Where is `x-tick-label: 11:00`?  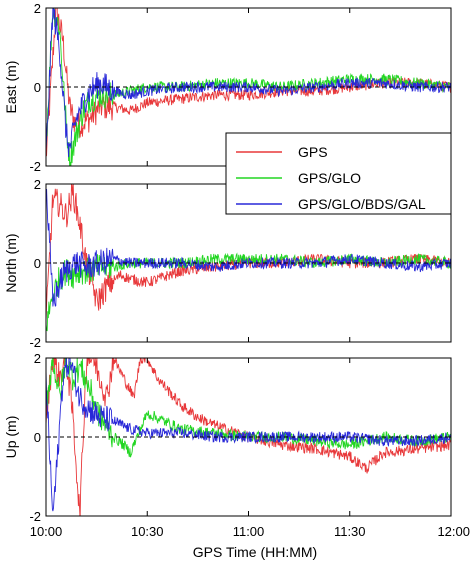
x-tick-label: 11:00 is located at coordinates (249, 531).